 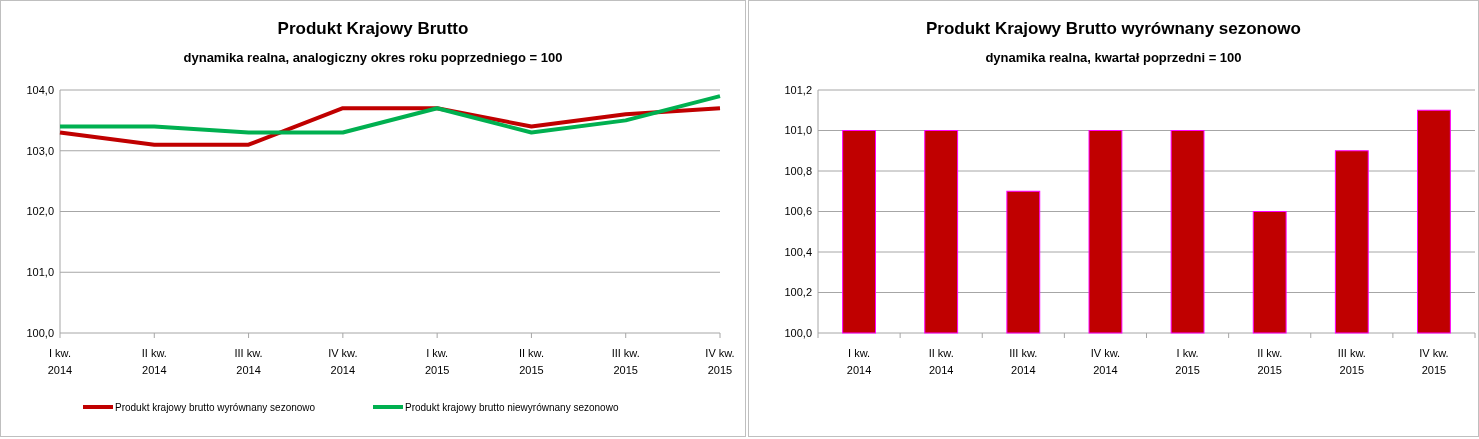 I want to click on chart-title: Produkt Krajowy Brutto, so click(x=373, y=28).